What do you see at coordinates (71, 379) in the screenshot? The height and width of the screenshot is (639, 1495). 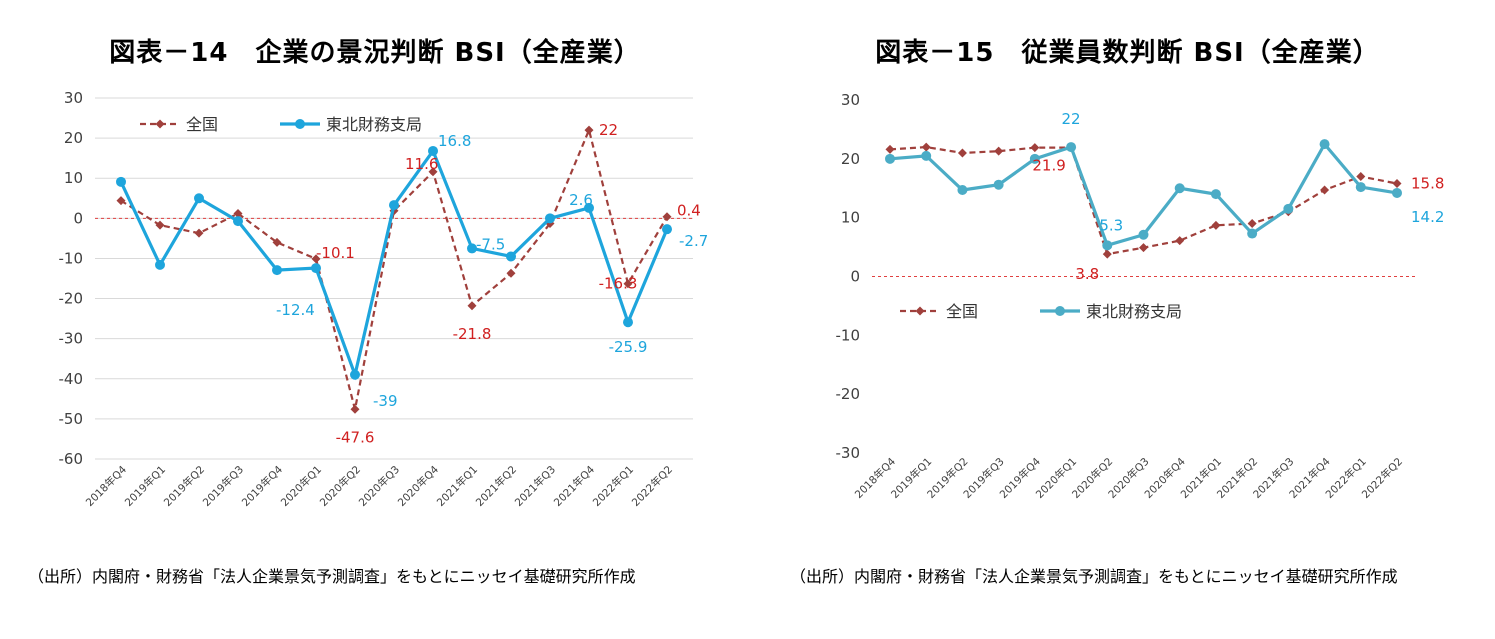 I see `y-tick-label: -40` at bounding box center [71, 379].